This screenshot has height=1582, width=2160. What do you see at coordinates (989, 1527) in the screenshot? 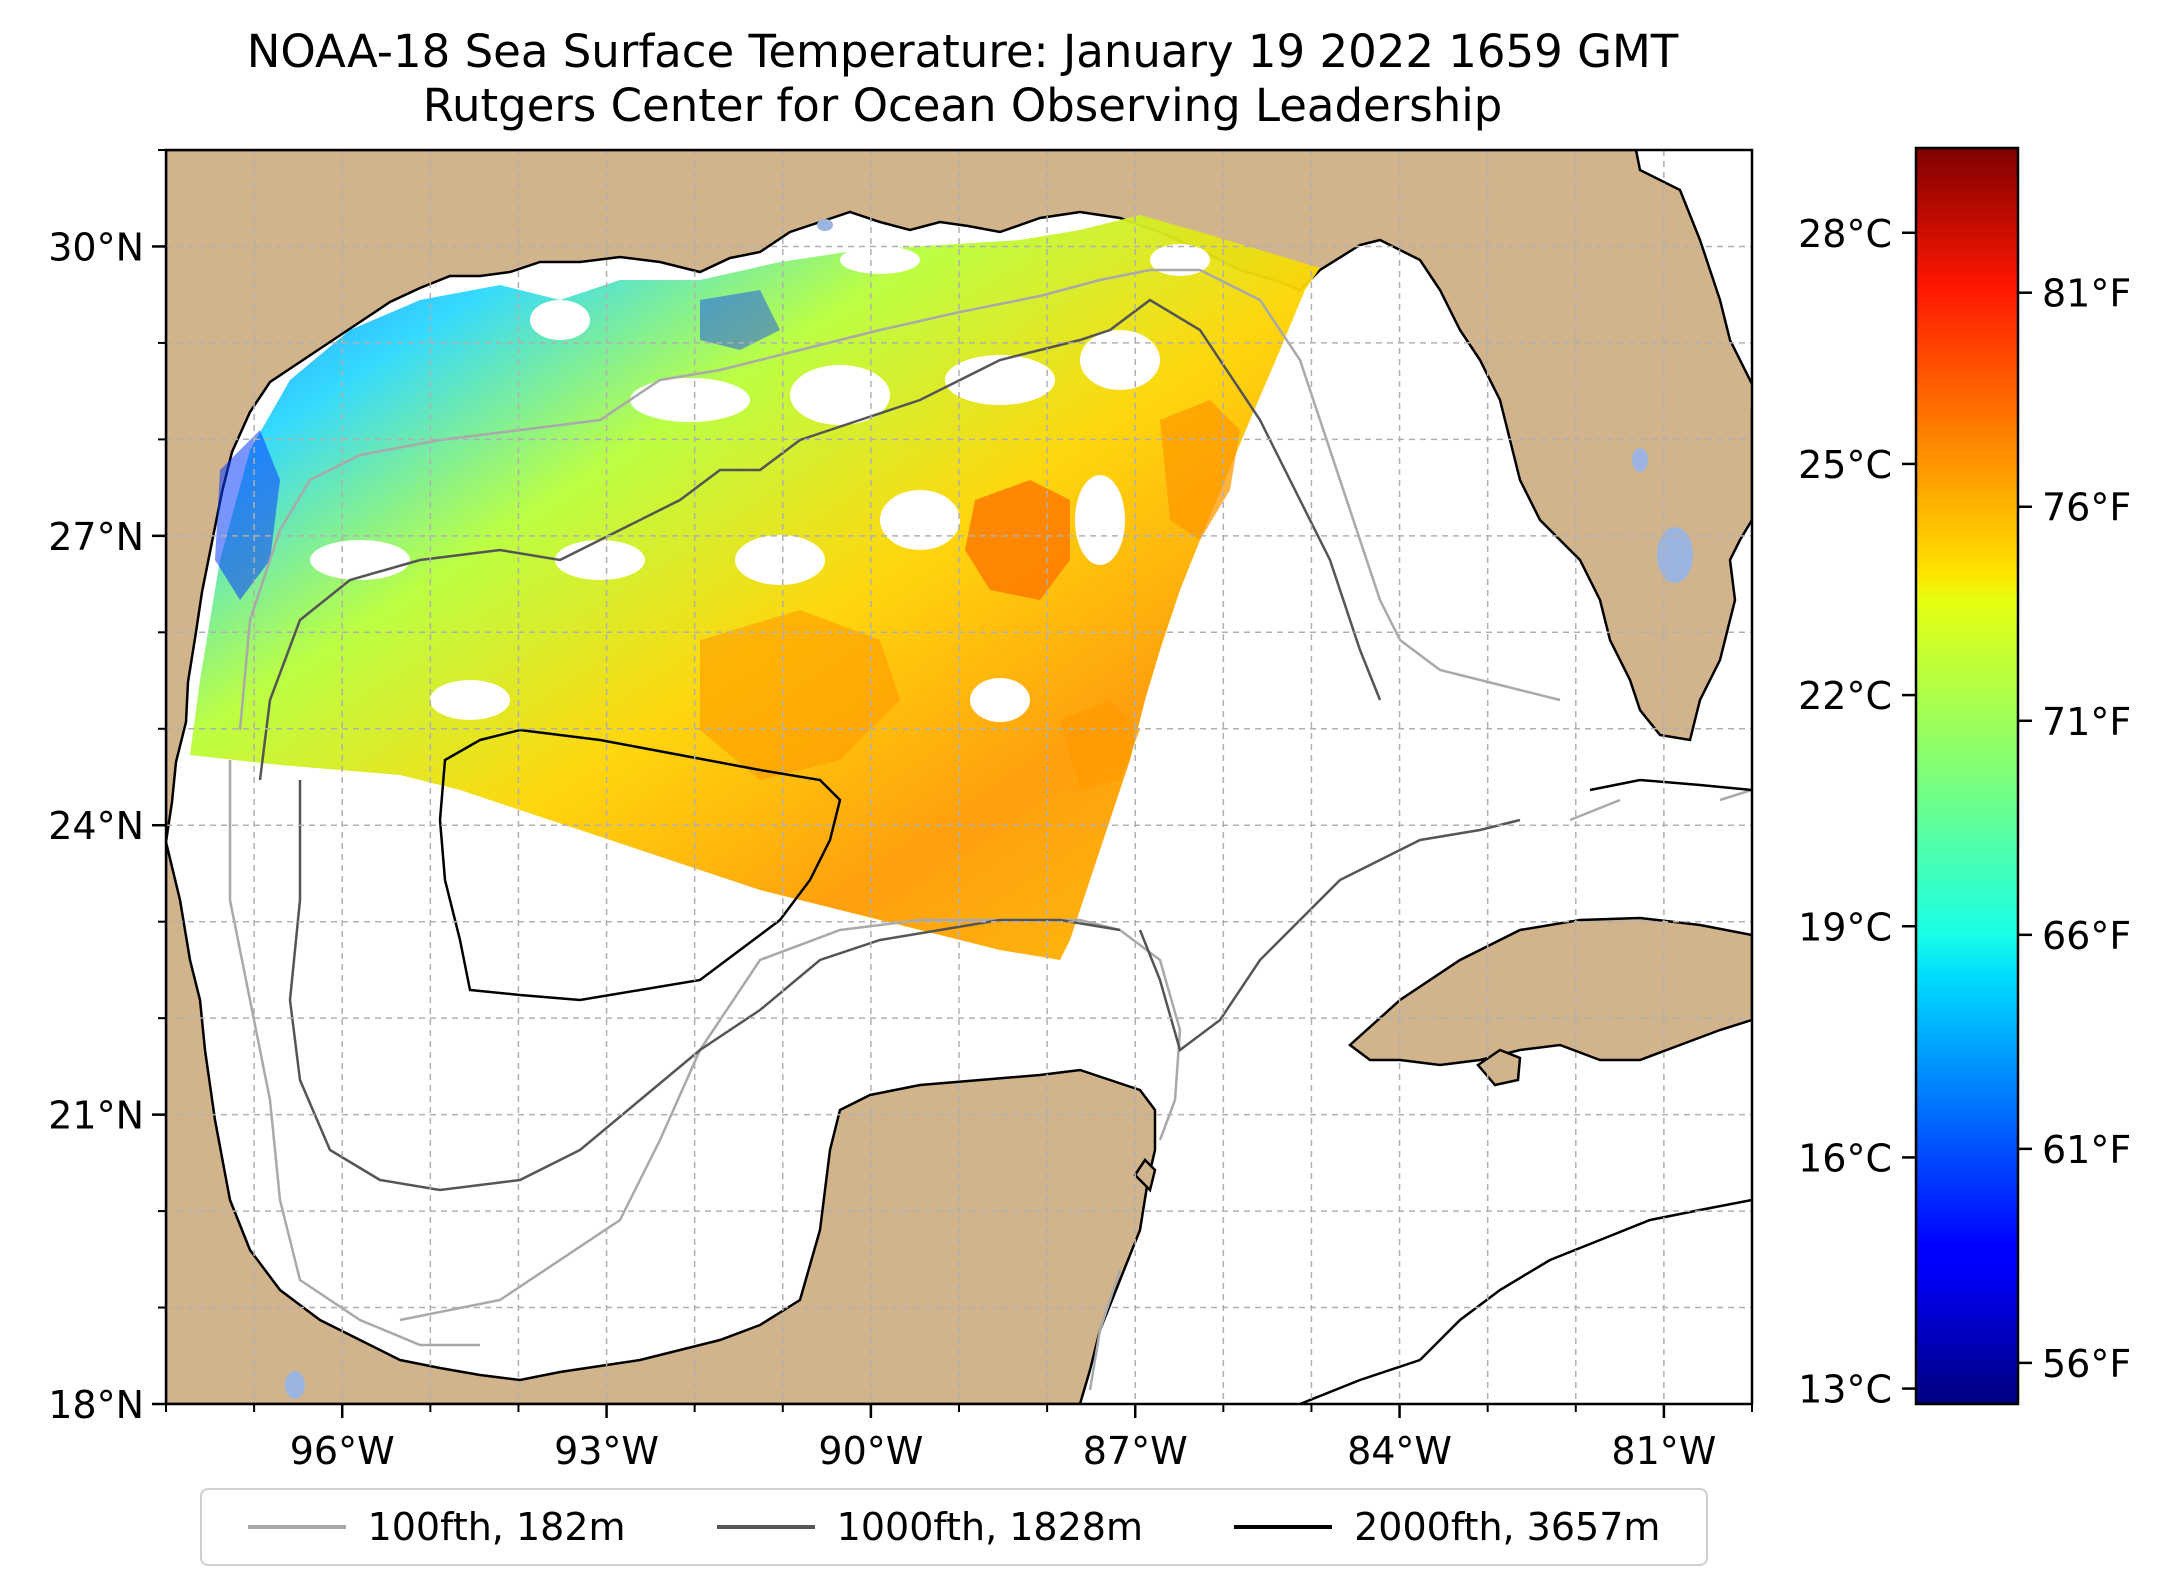
I see `legend-label-1000fth: 1000fth, 1828m` at bounding box center [989, 1527].